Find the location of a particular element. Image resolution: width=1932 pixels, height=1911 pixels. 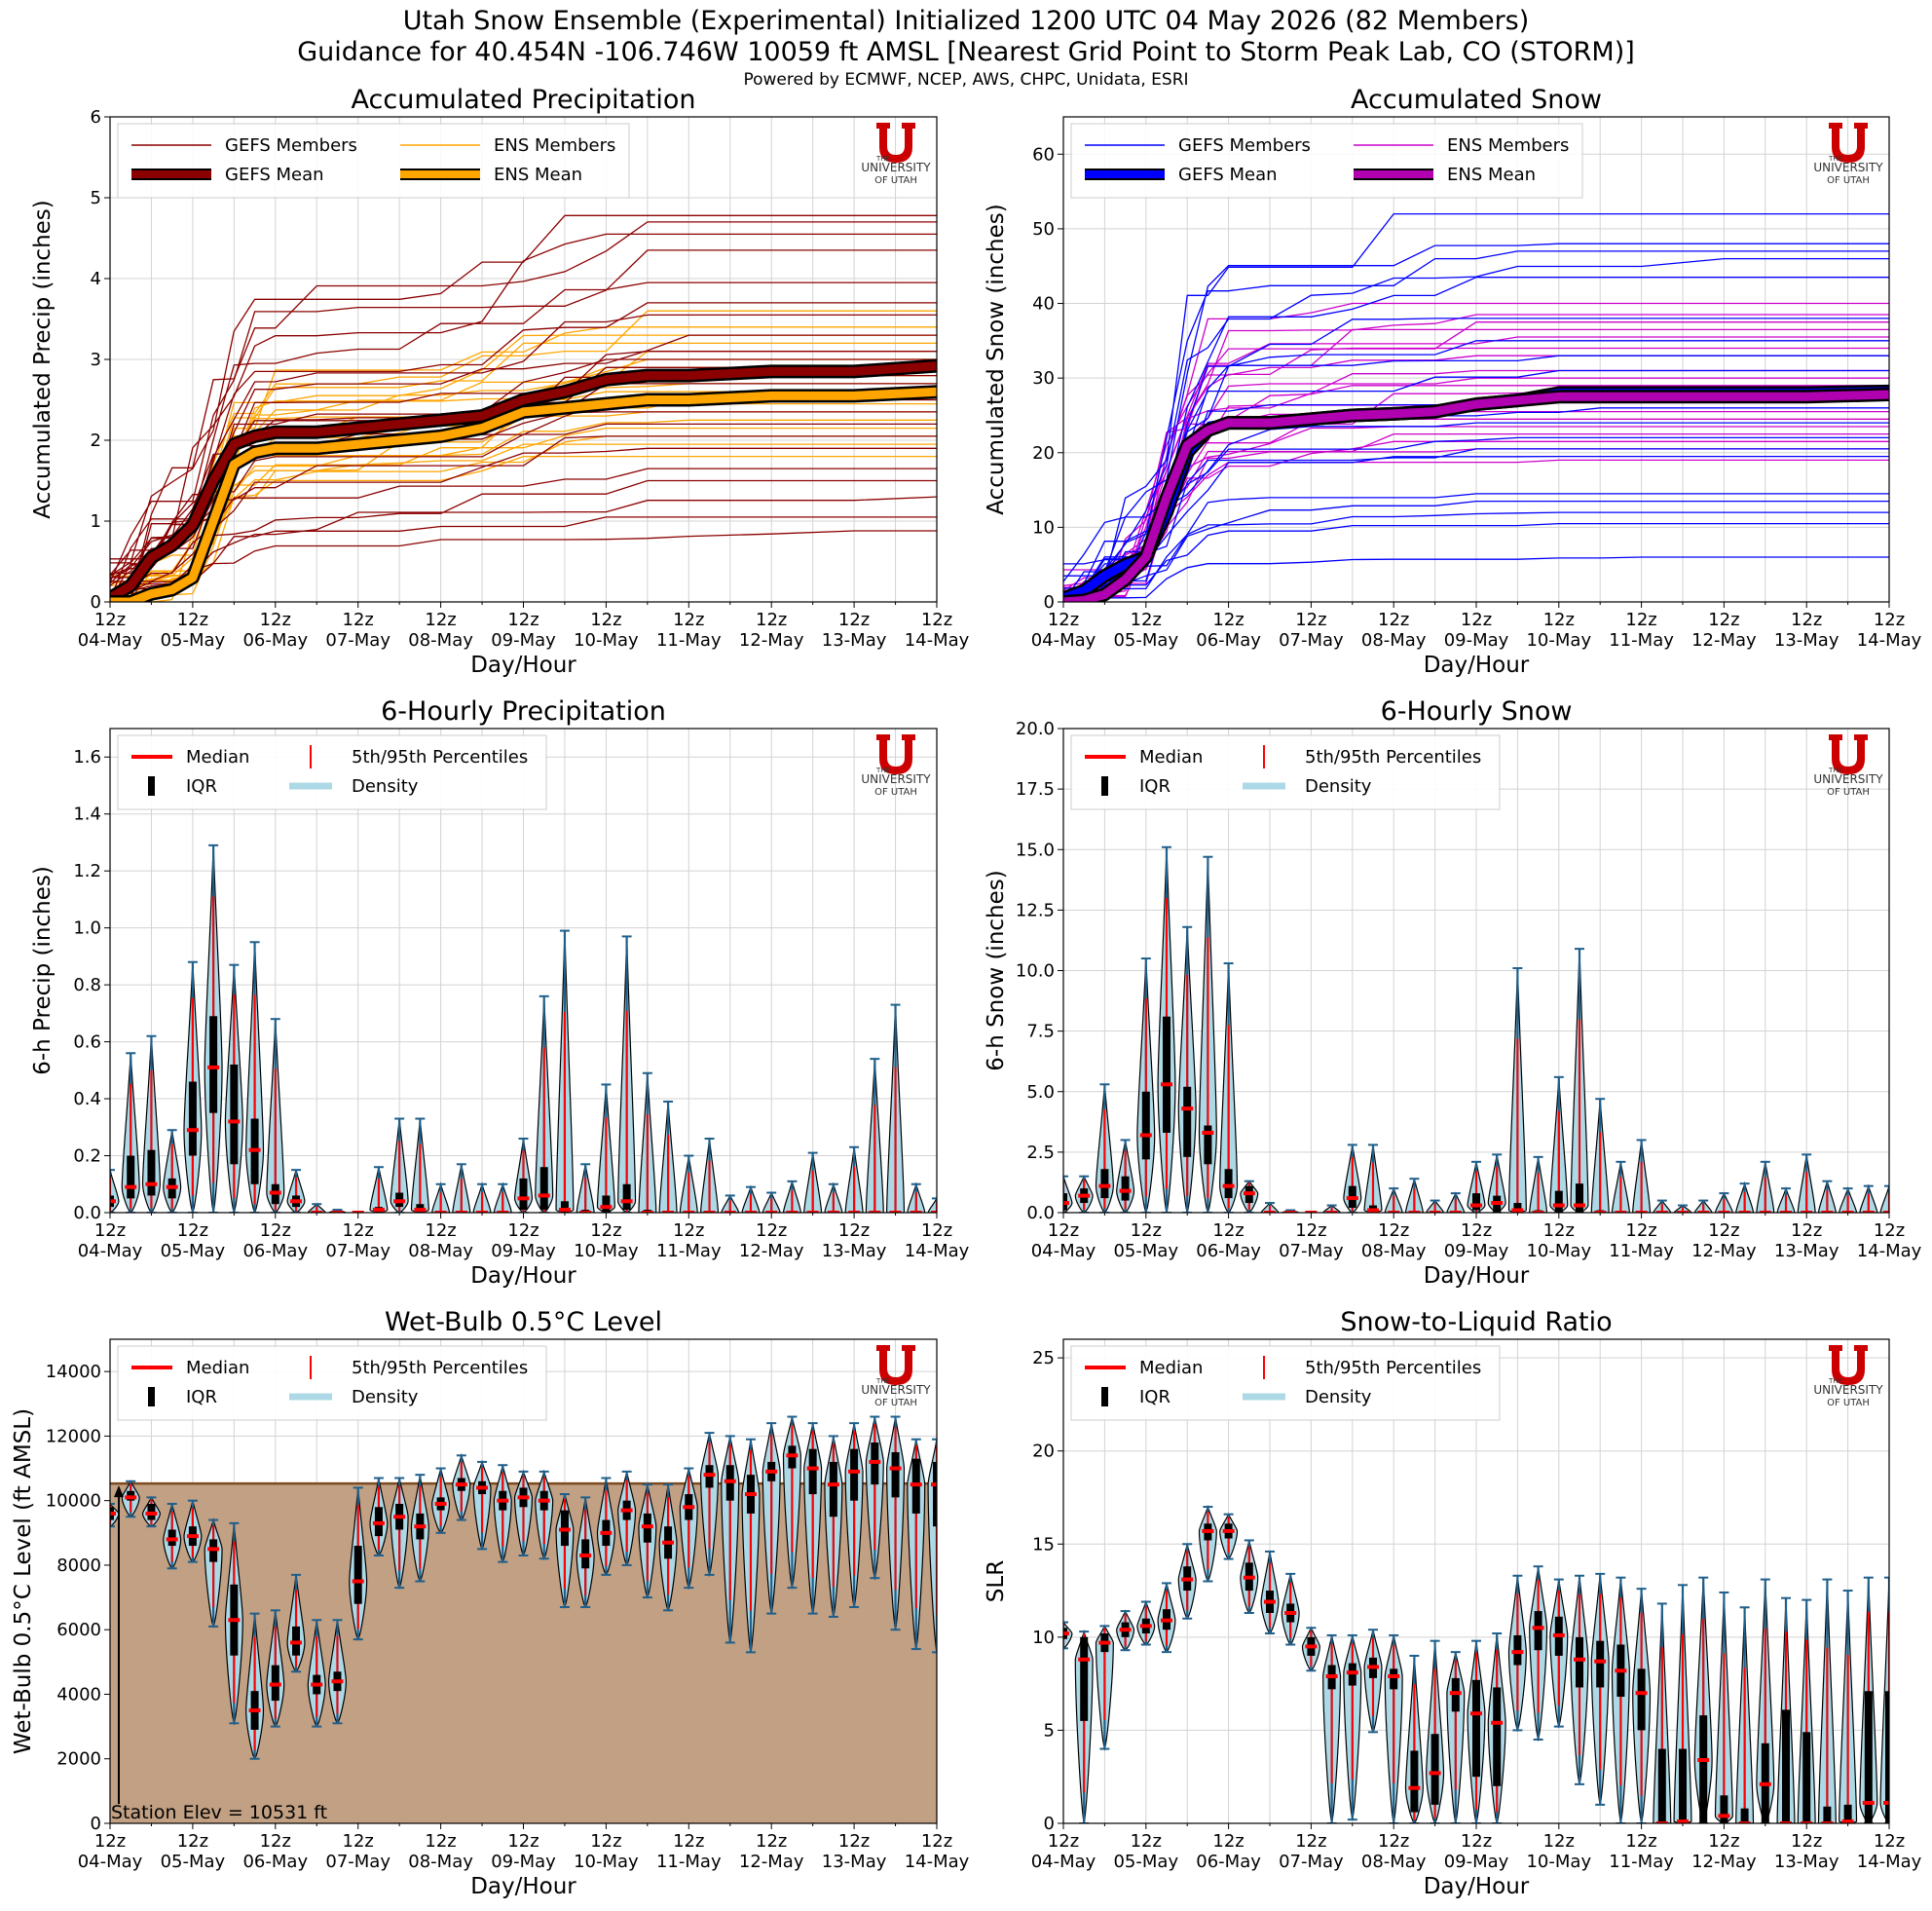

y-tick-label: 2000 is located at coordinates (79, 1760).